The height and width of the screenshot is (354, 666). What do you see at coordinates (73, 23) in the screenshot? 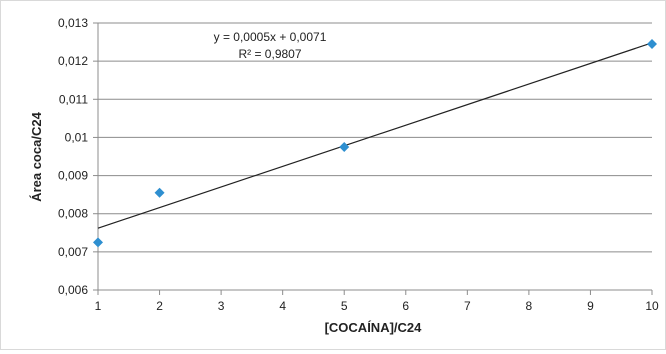
I see `y-tick-label: 0,013` at bounding box center [73, 23].